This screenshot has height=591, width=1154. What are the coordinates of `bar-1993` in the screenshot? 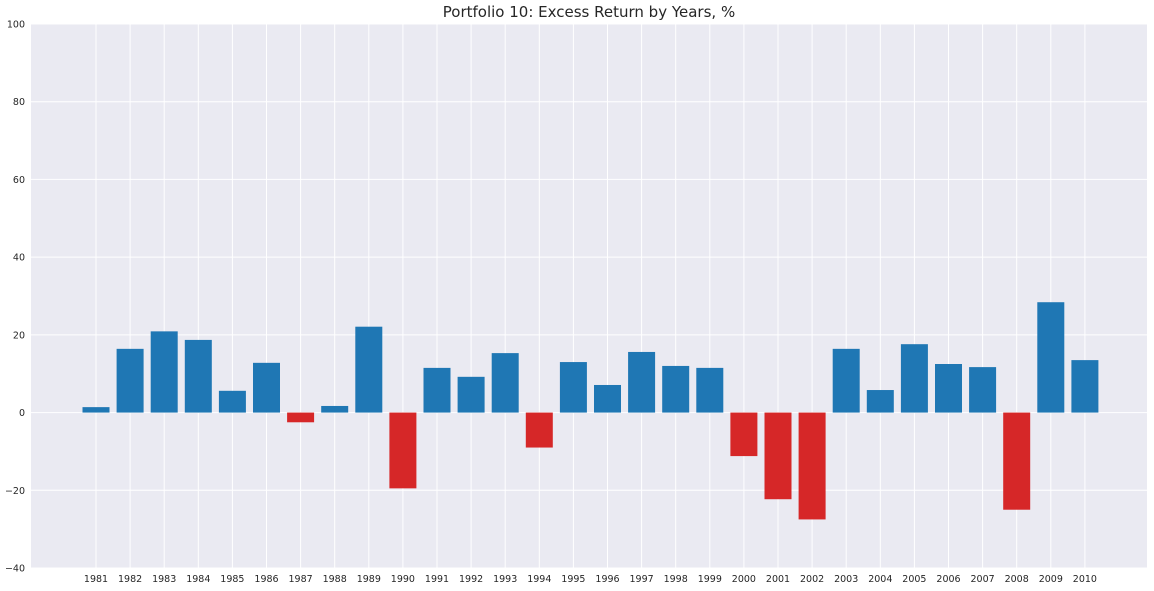 It's located at (505, 383).